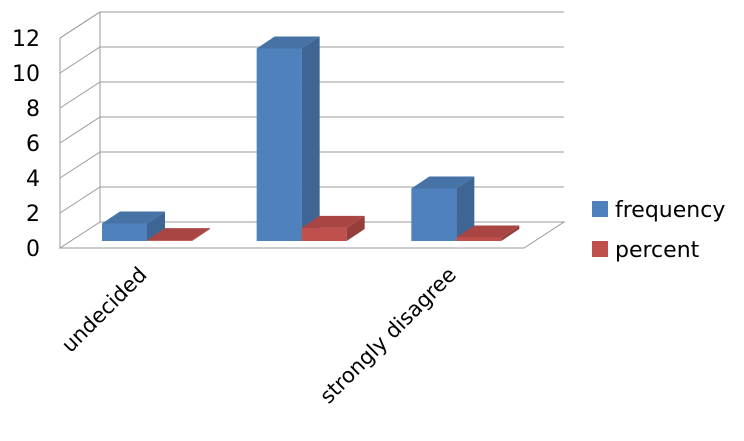 This screenshot has width=744, height=441. I want to click on y-tick-label: 12, so click(26, 39).